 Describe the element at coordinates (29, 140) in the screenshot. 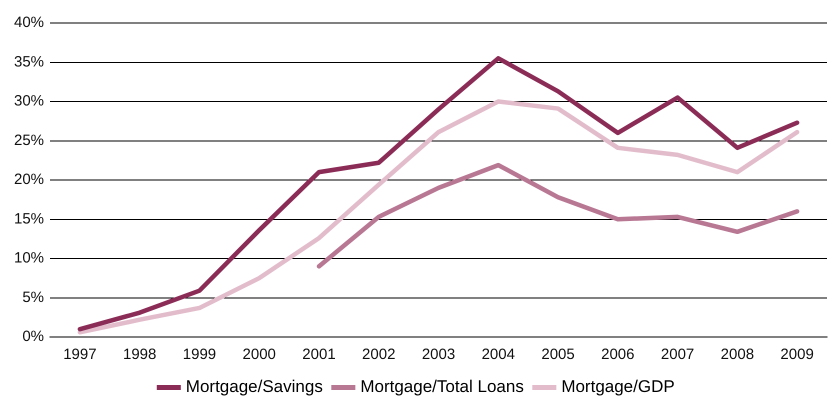

I see `y-tick-label: 25%` at that location.